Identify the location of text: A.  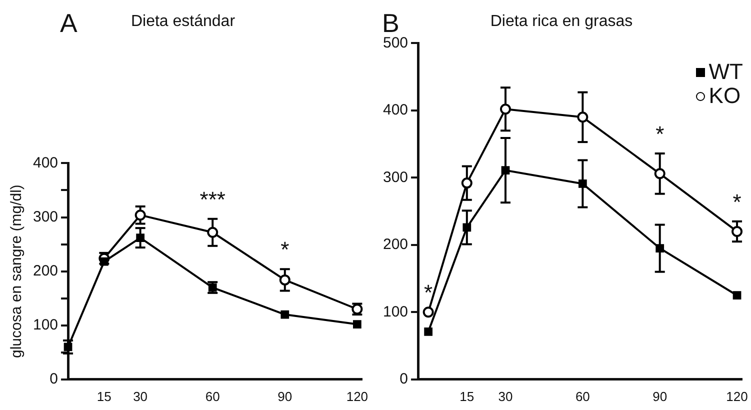
(69, 23).